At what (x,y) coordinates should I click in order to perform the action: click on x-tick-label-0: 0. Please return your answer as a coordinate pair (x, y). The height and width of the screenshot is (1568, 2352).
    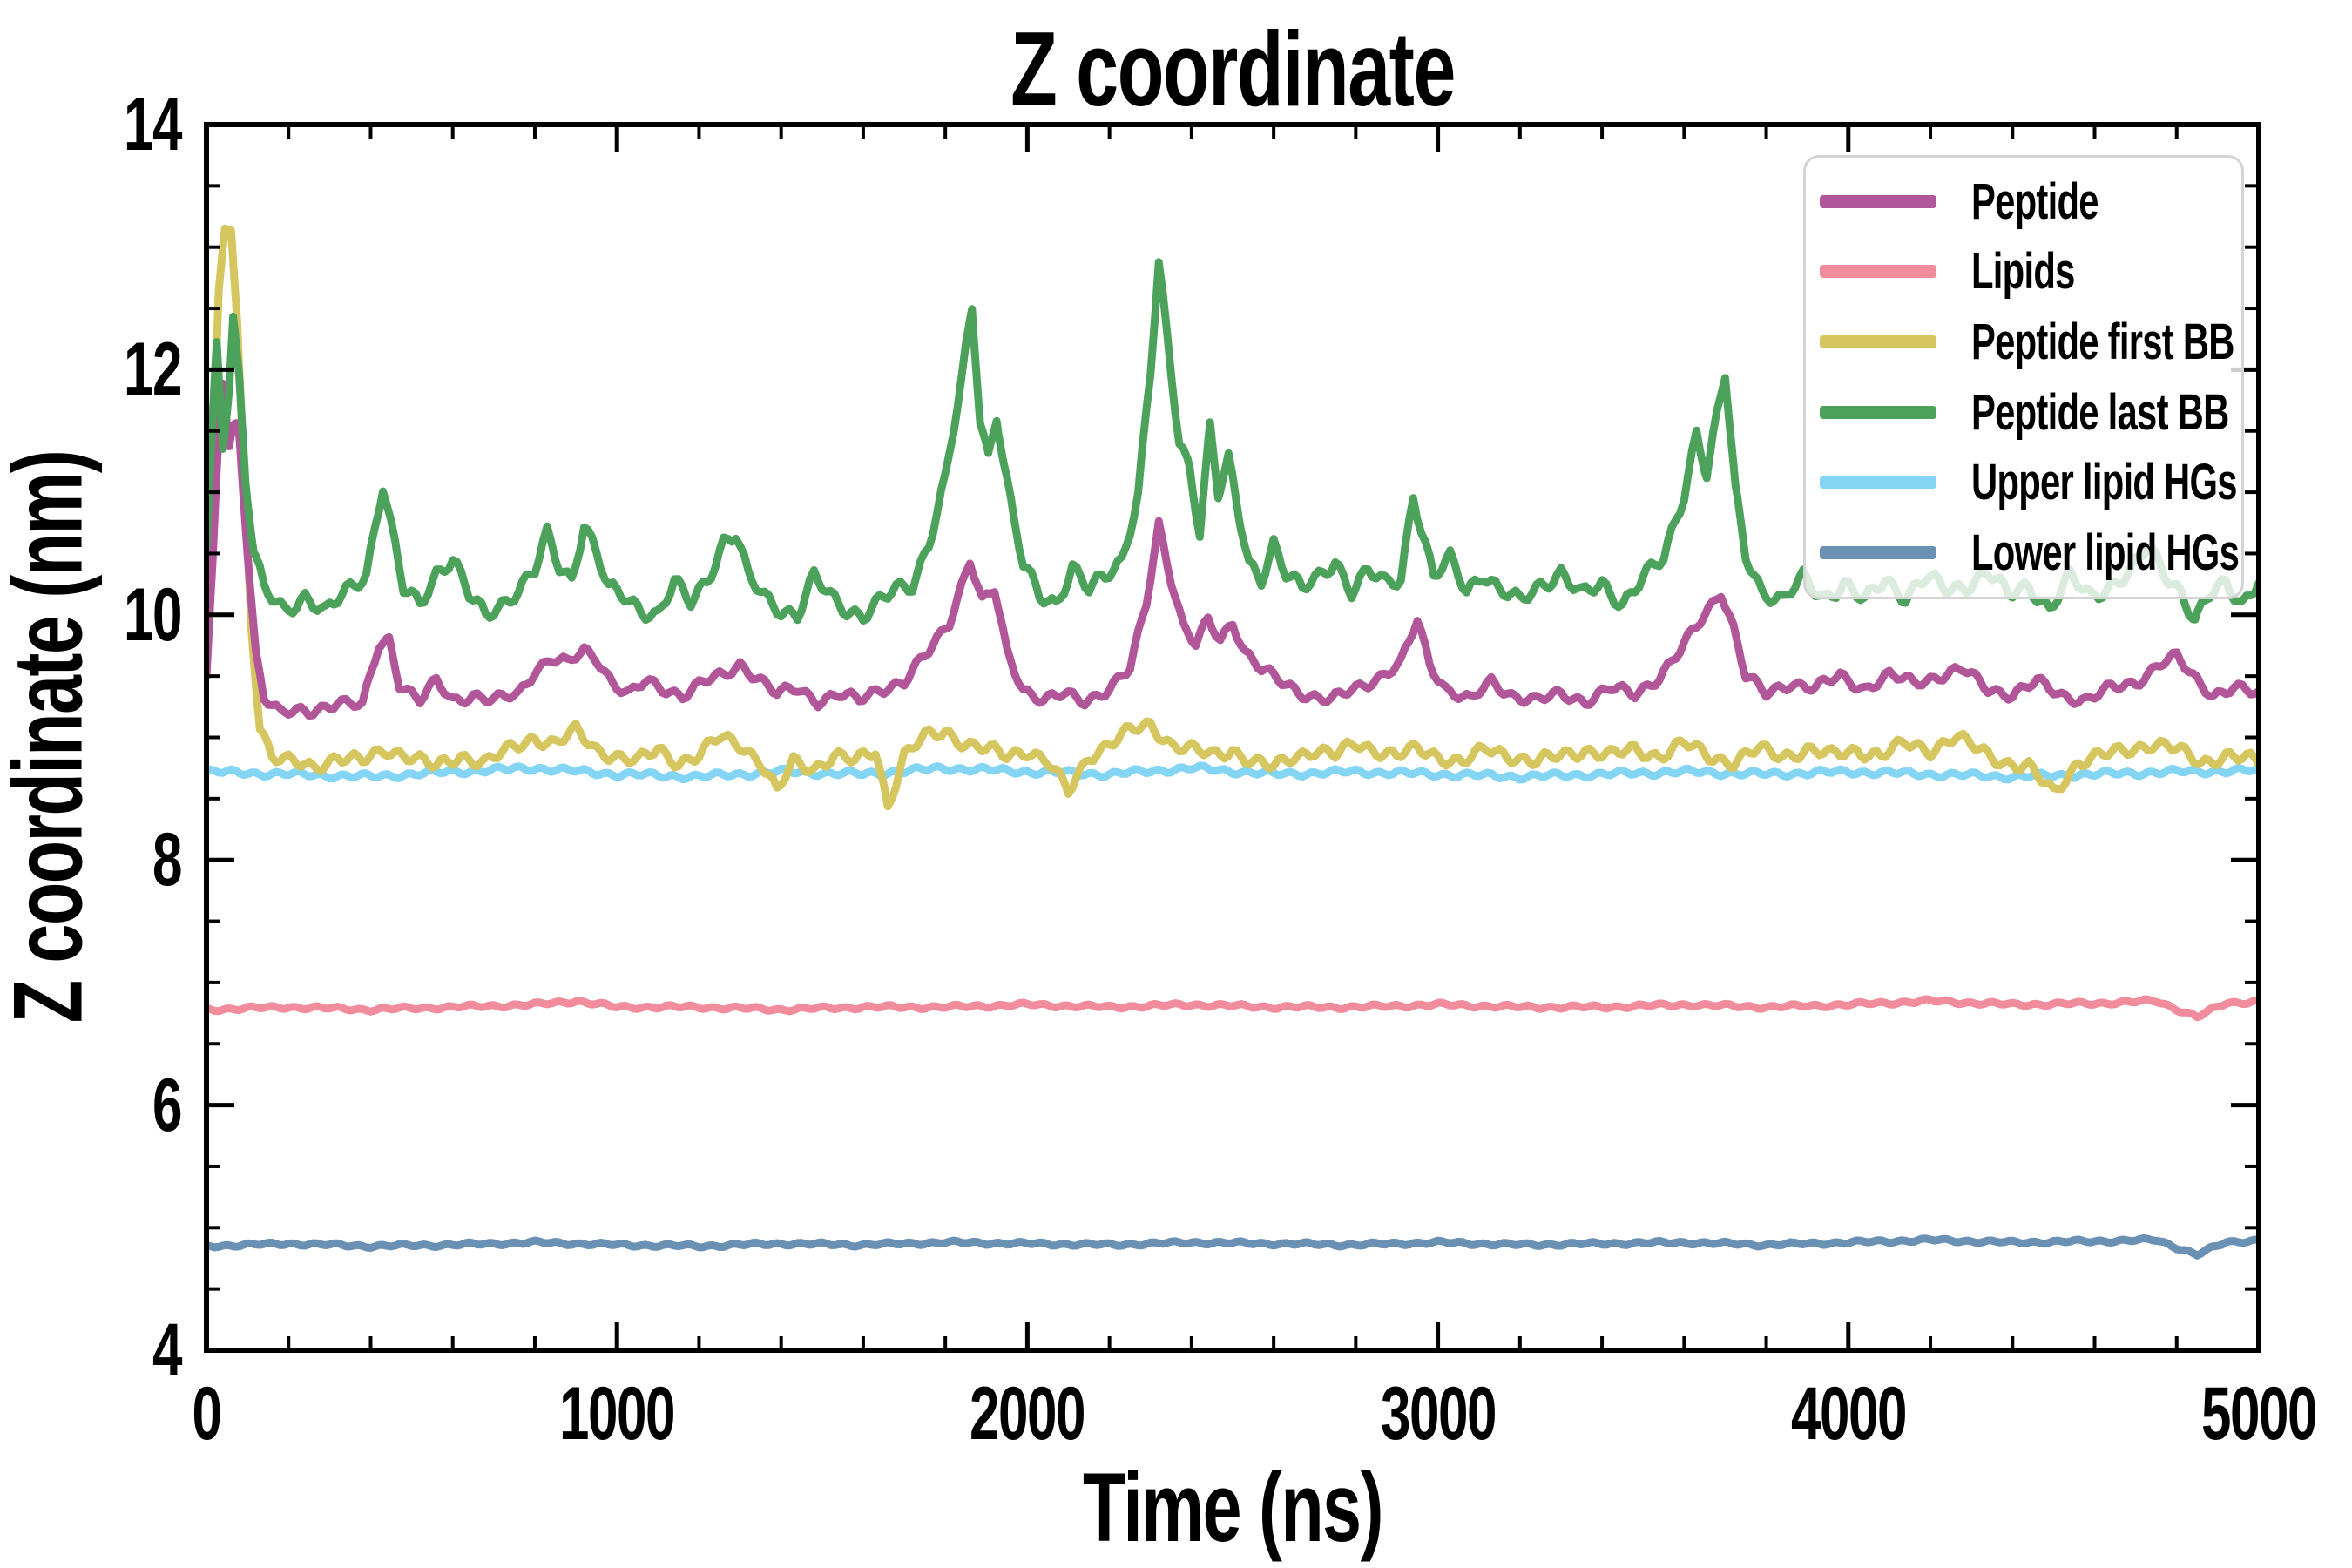
    Looking at the image, I should click on (206, 1414).